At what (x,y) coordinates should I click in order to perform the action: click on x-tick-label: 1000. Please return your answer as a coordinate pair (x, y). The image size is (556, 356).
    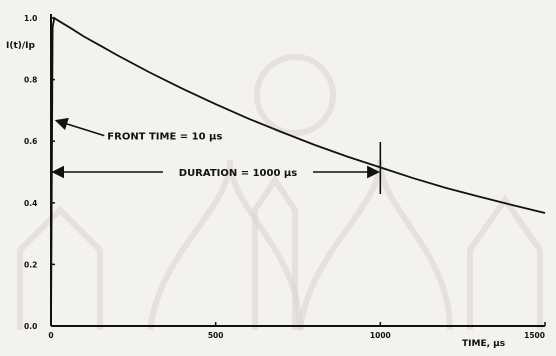
    Looking at the image, I should click on (380, 335).